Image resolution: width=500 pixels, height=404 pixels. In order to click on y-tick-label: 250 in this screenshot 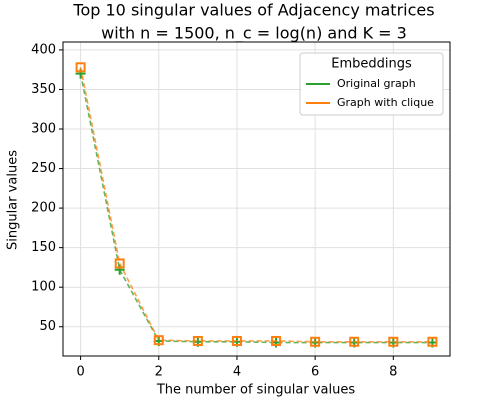, I will do `click(43, 168)`.